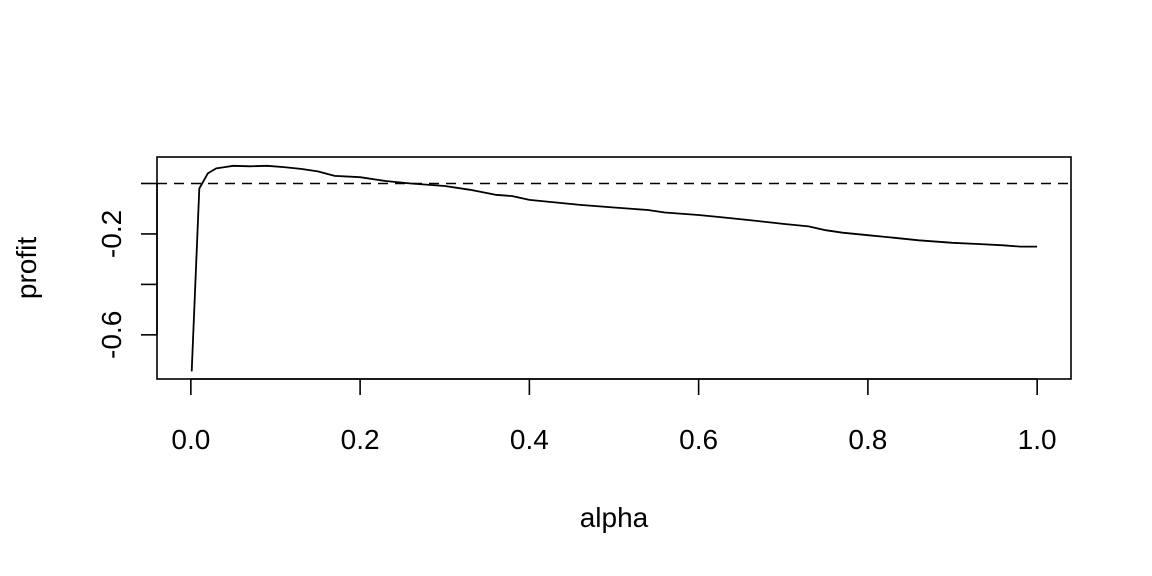  What do you see at coordinates (529, 439) in the screenshot?
I see `x-tick-label: 0.4` at bounding box center [529, 439].